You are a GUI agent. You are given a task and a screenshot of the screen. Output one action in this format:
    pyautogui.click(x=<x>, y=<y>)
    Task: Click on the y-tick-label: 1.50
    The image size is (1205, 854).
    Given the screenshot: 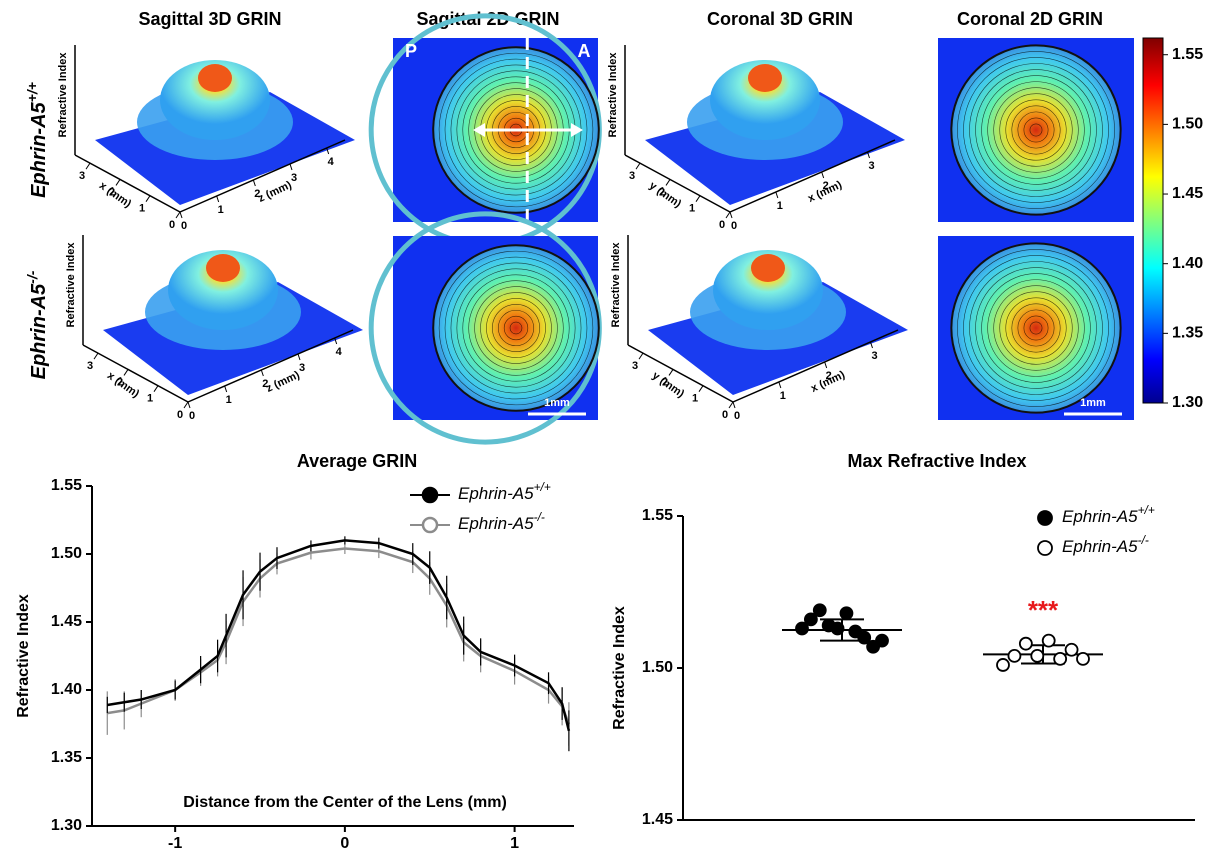 What is the action you would take?
    pyautogui.click(x=657, y=667)
    